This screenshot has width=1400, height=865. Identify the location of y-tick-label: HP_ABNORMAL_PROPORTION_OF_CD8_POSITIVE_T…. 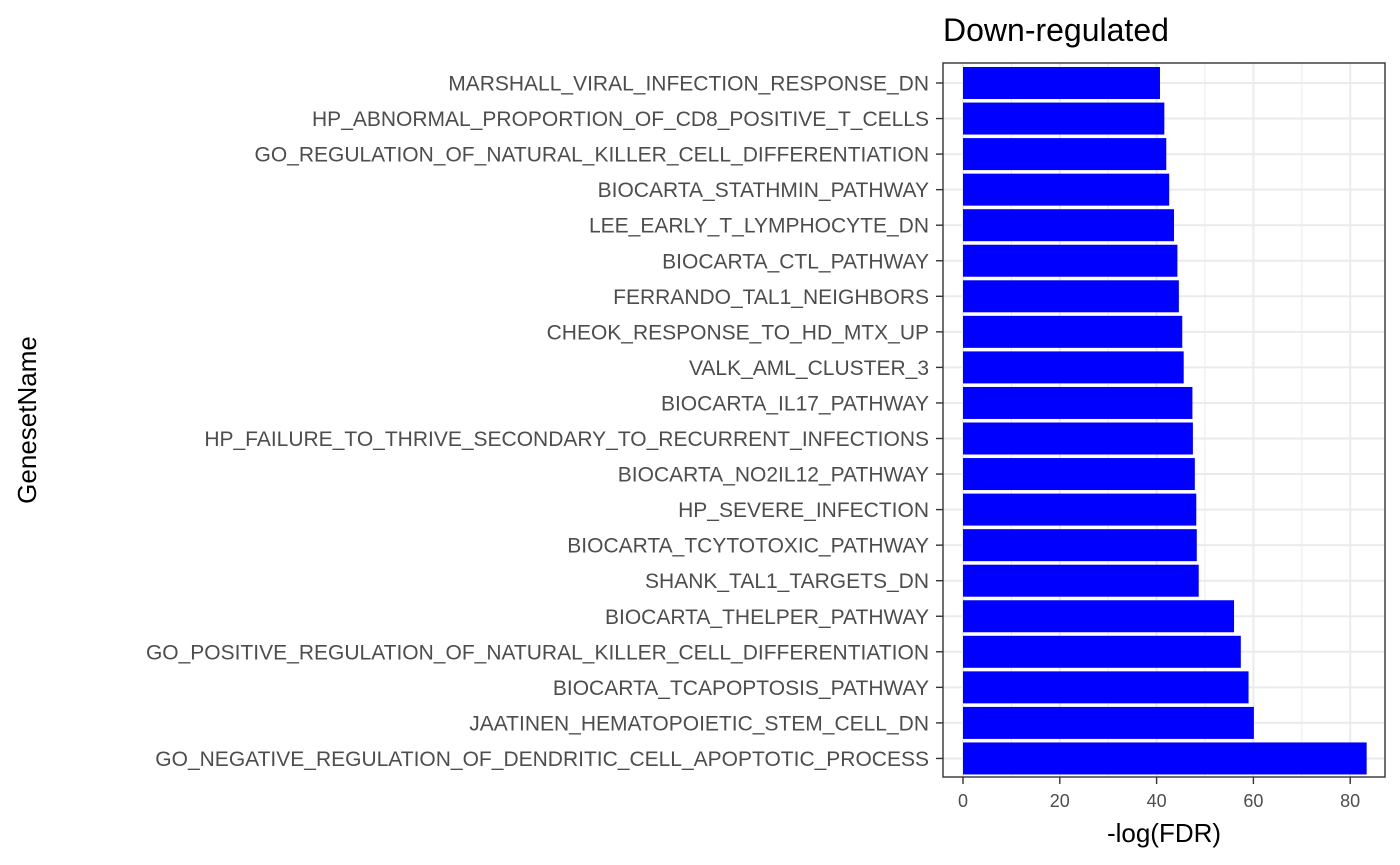
(620, 119).